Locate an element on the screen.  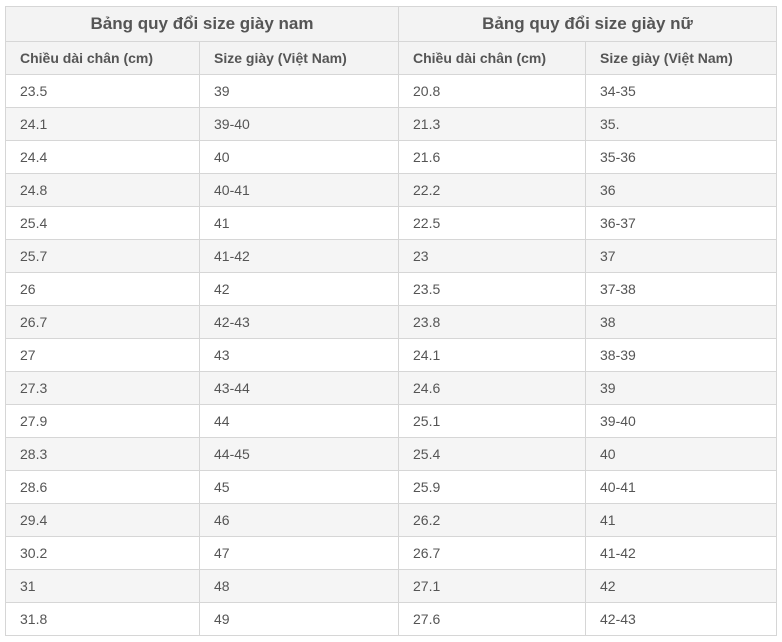
men-size-cell: 41 is located at coordinates (299, 223).